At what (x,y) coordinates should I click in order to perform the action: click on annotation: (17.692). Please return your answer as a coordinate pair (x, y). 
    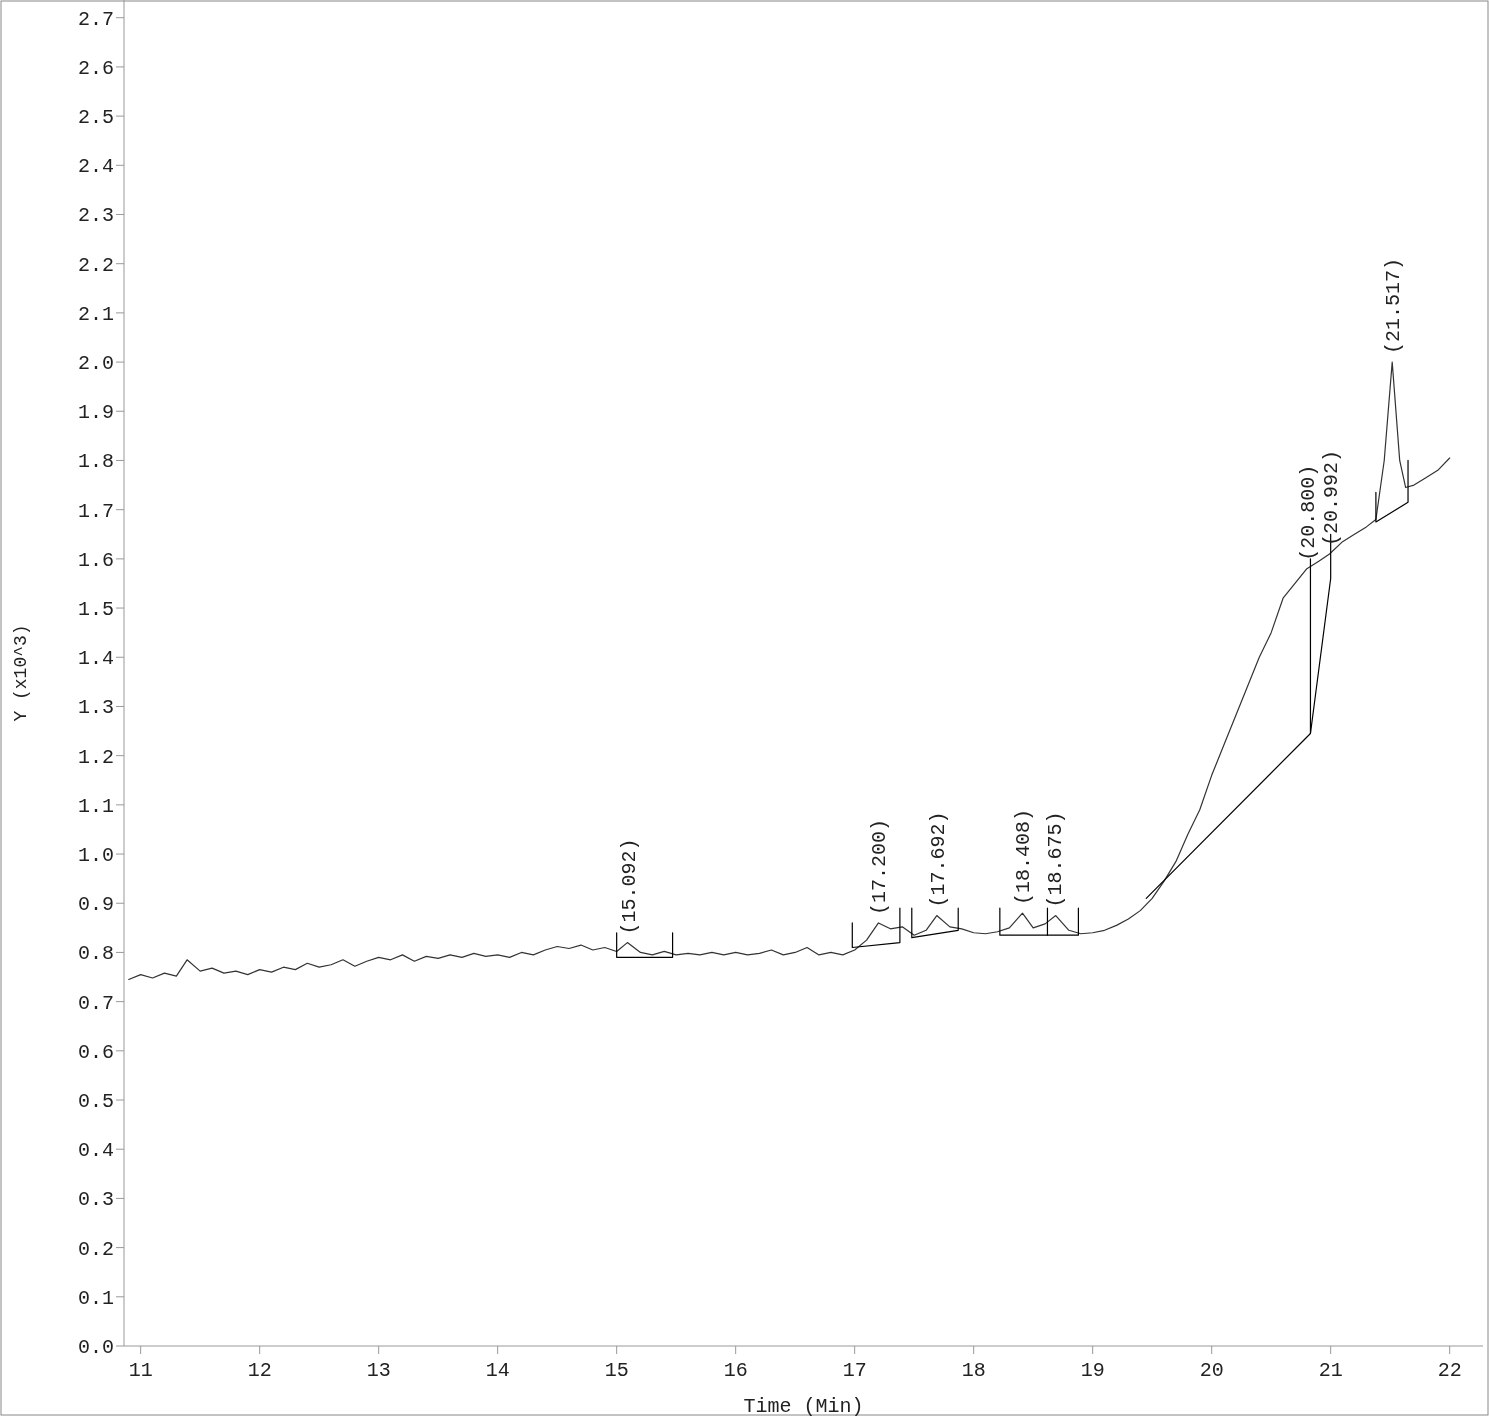
    Looking at the image, I should click on (939, 859).